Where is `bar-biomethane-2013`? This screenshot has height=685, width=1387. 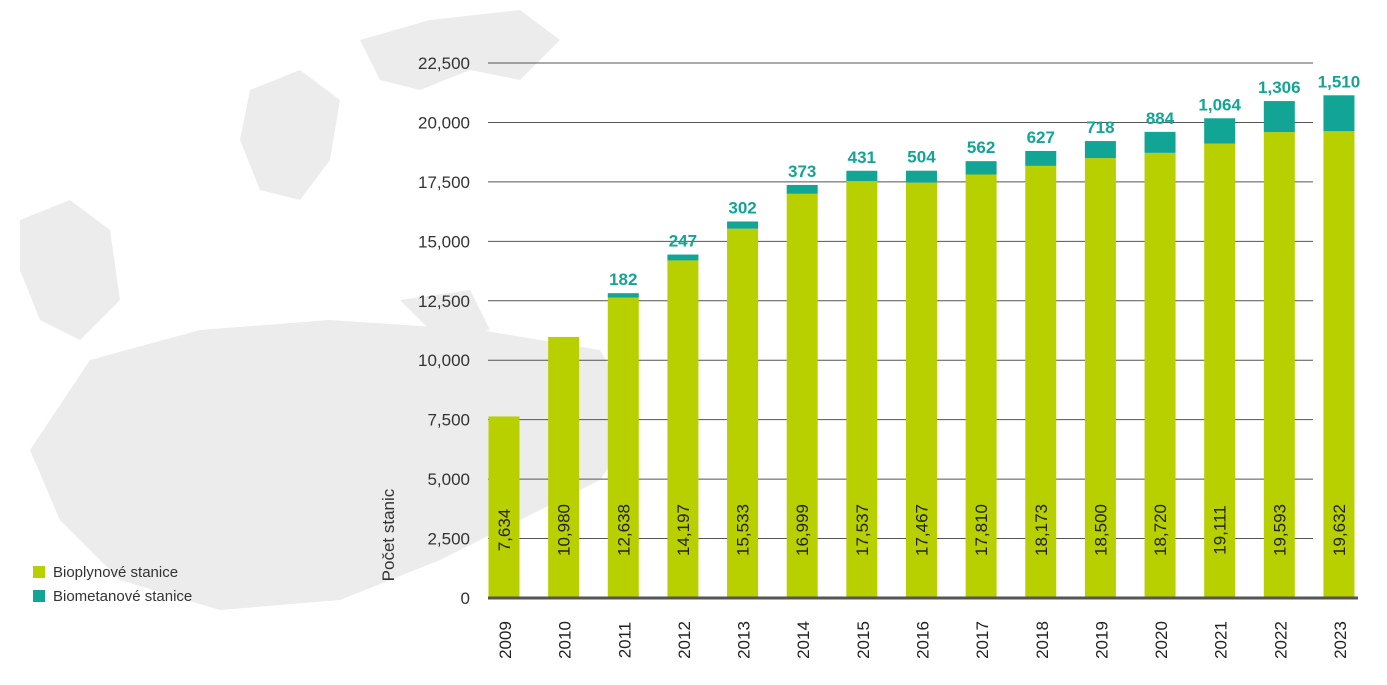
bar-biomethane-2013 is located at coordinates (743, 225).